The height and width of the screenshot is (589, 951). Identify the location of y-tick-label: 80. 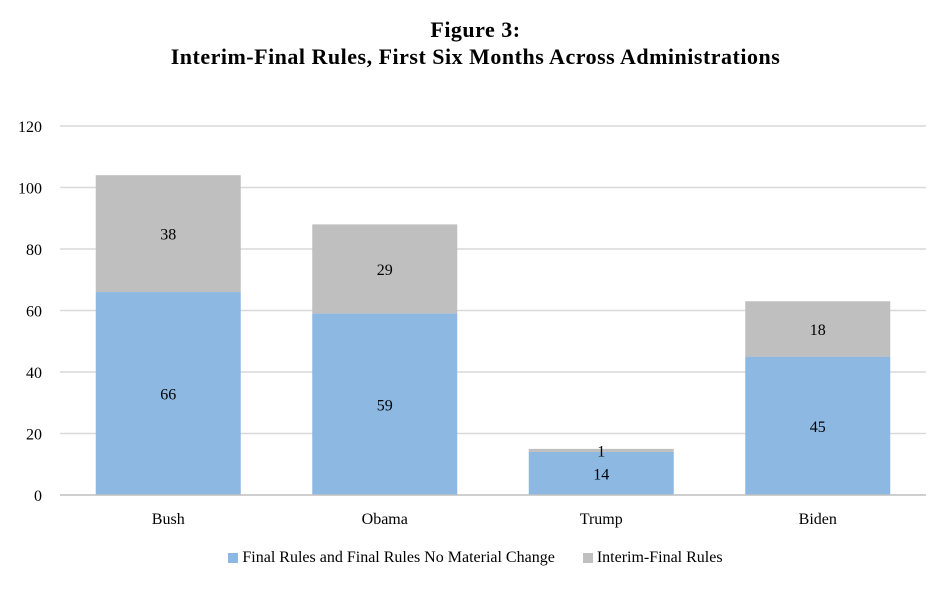
(34, 250).